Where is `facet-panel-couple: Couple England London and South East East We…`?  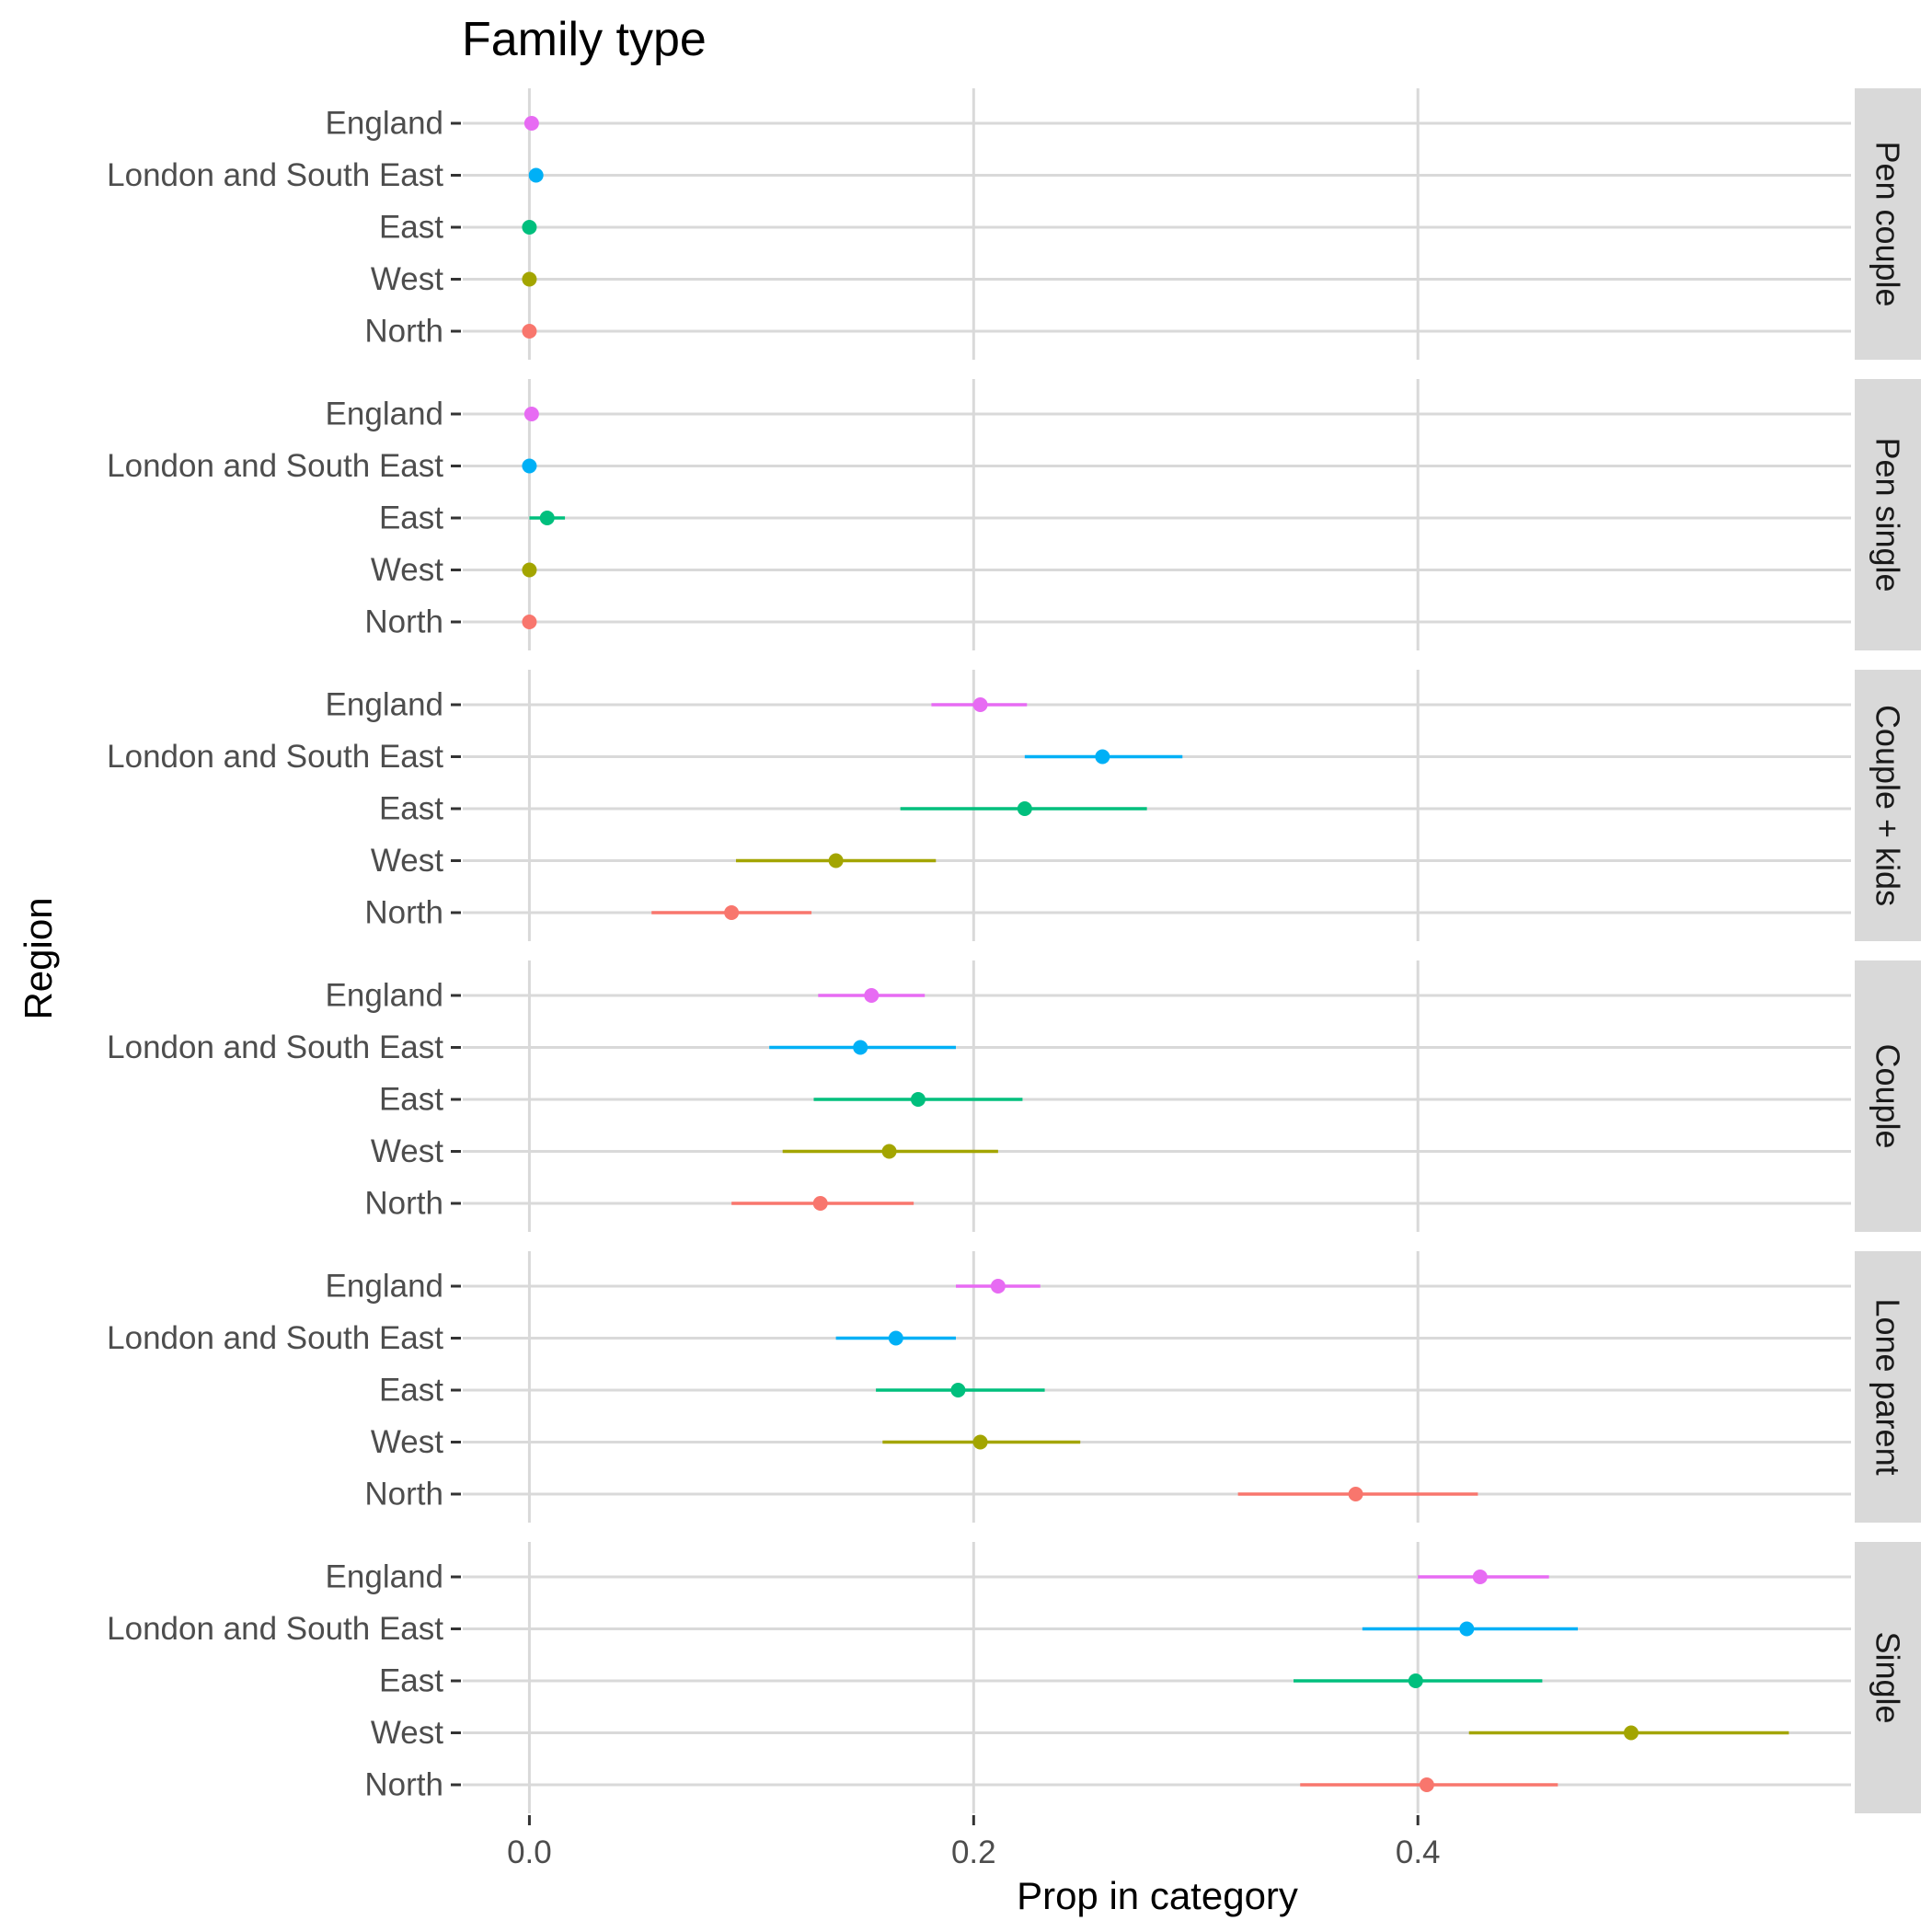
facet-panel-couple: Couple England London and South East East We… is located at coordinates (1014, 1096).